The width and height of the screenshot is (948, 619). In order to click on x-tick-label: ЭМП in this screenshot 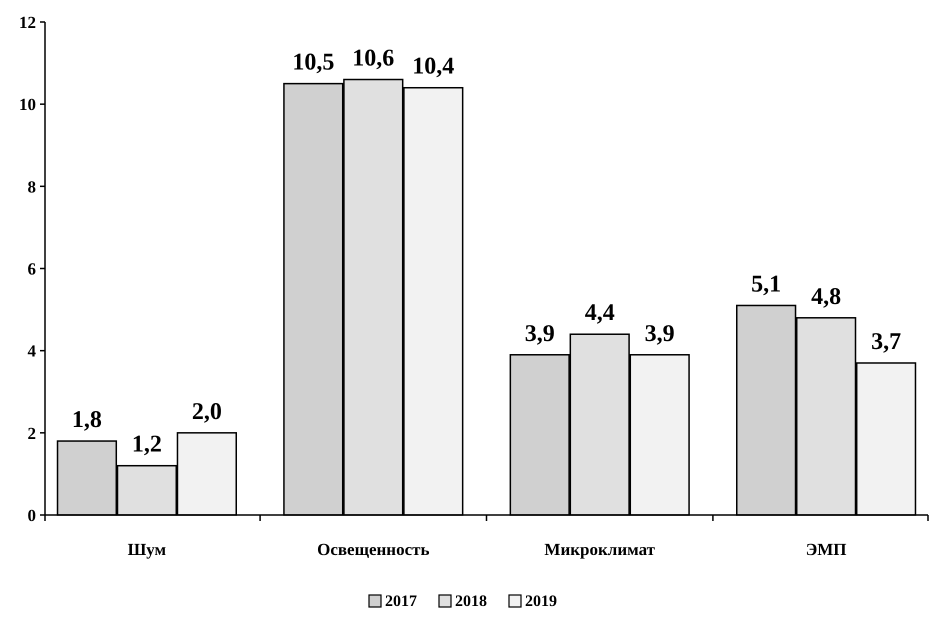, I will do `click(826, 549)`.